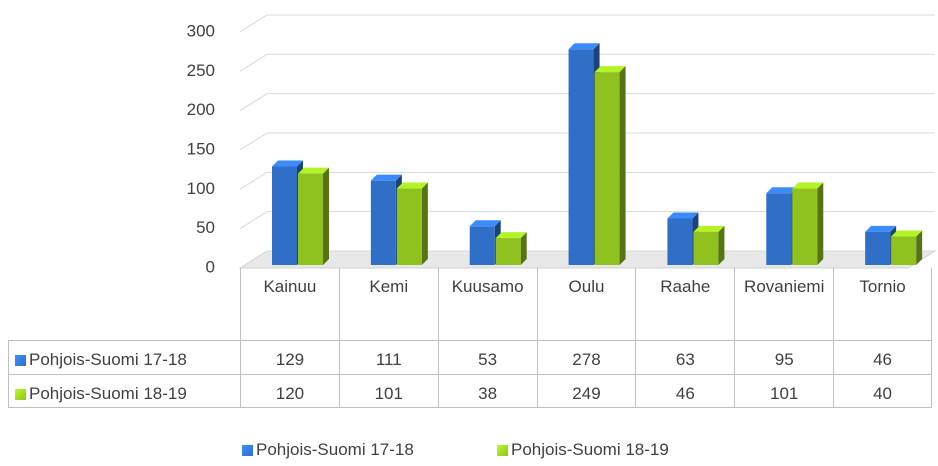 The height and width of the screenshot is (466, 938). What do you see at coordinates (108, 393) in the screenshot?
I see `table-row-name: Pohjois-Suomi 18-19` at bounding box center [108, 393].